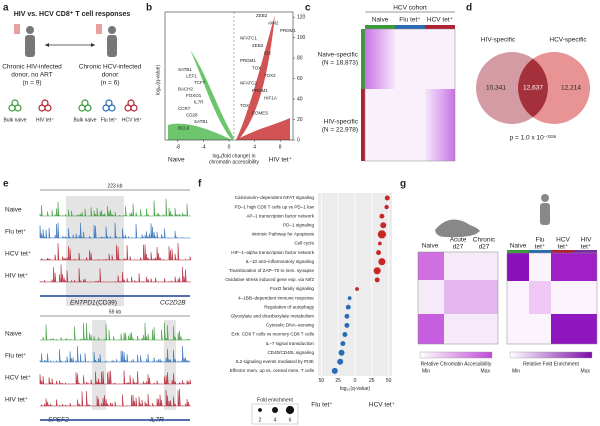  Describe the element at coordinates (484, 247) in the screenshot. I see `column-label: d27` at that location.